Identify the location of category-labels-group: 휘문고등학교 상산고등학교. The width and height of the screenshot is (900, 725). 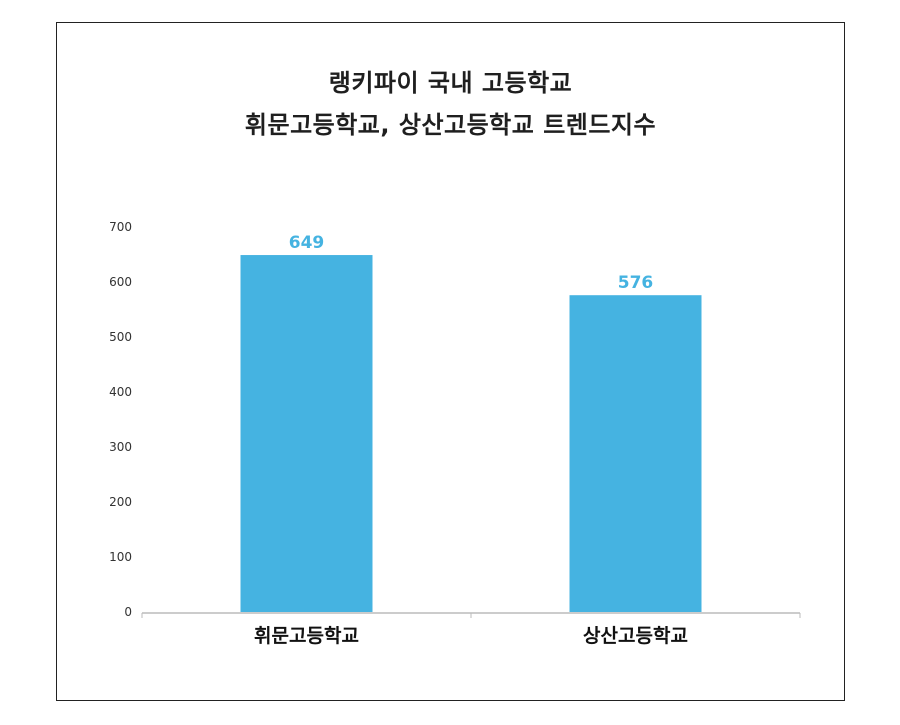
(471, 636).